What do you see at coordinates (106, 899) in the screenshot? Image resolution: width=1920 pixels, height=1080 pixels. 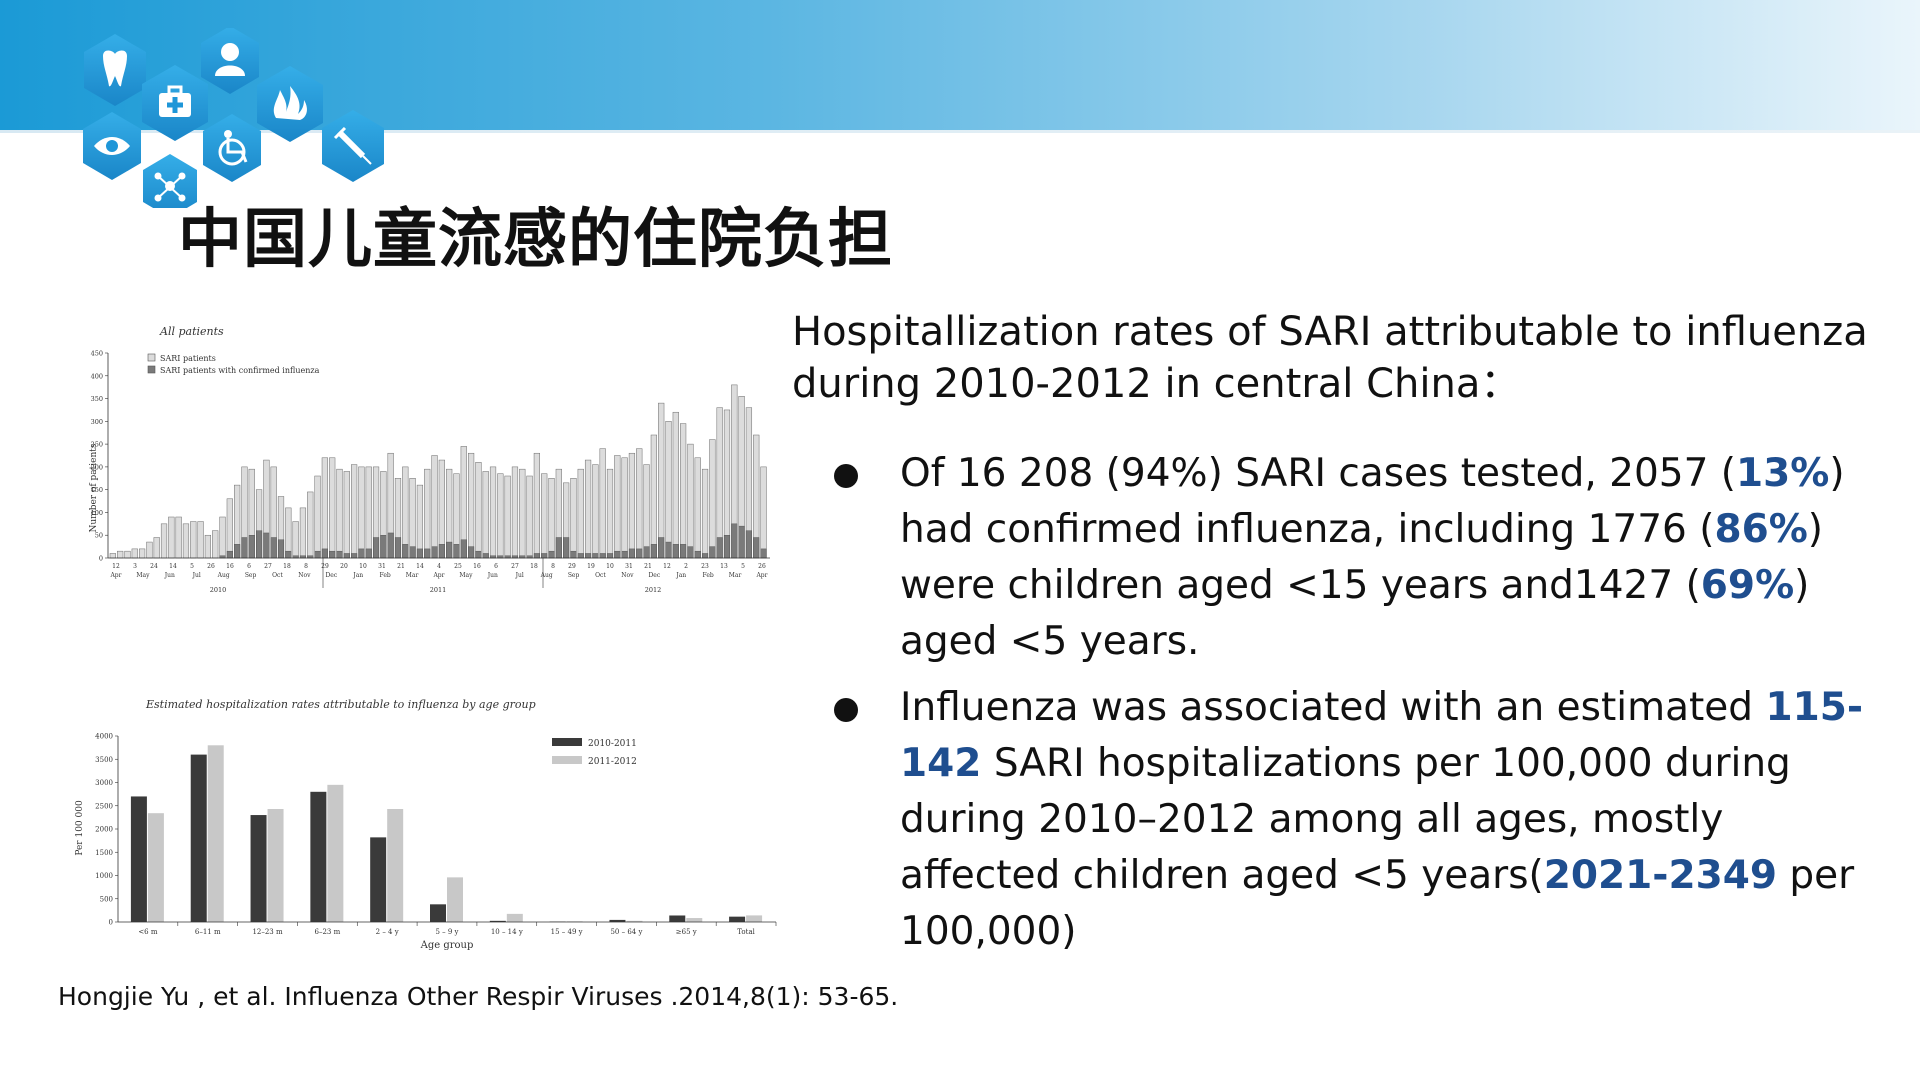 I see `y-tick-label: 500` at bounding box center [106, 899].